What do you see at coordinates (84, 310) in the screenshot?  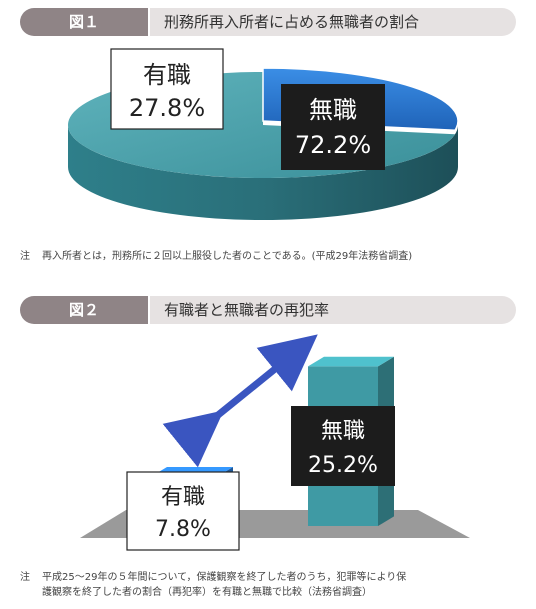 I see `figure-2-number: 図２` at bounding box center [84, 310].